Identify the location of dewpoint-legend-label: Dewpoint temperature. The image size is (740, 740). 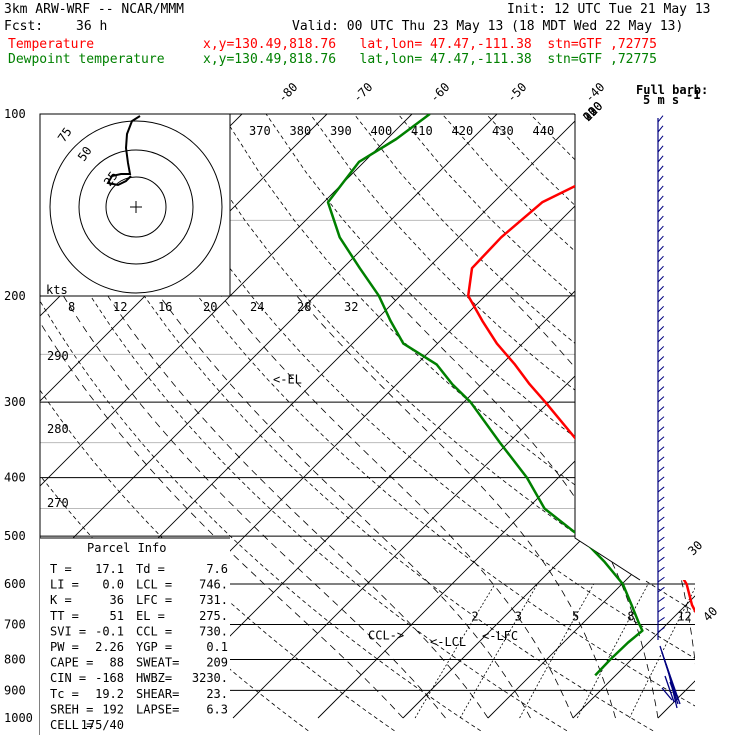
(86, 59).